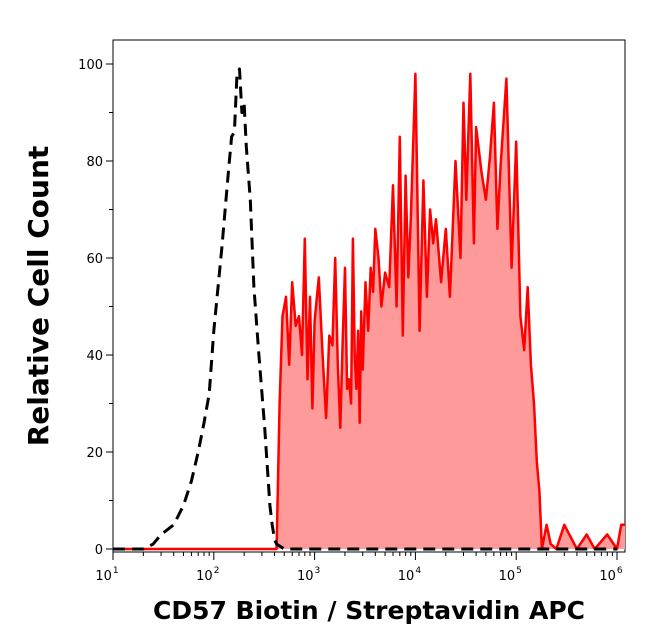 The image size is (646, 641). What do you see at coordinates (94, 453) in the screenshot?
I see `y-tick-label: 20` at bounding box center [94, 453].